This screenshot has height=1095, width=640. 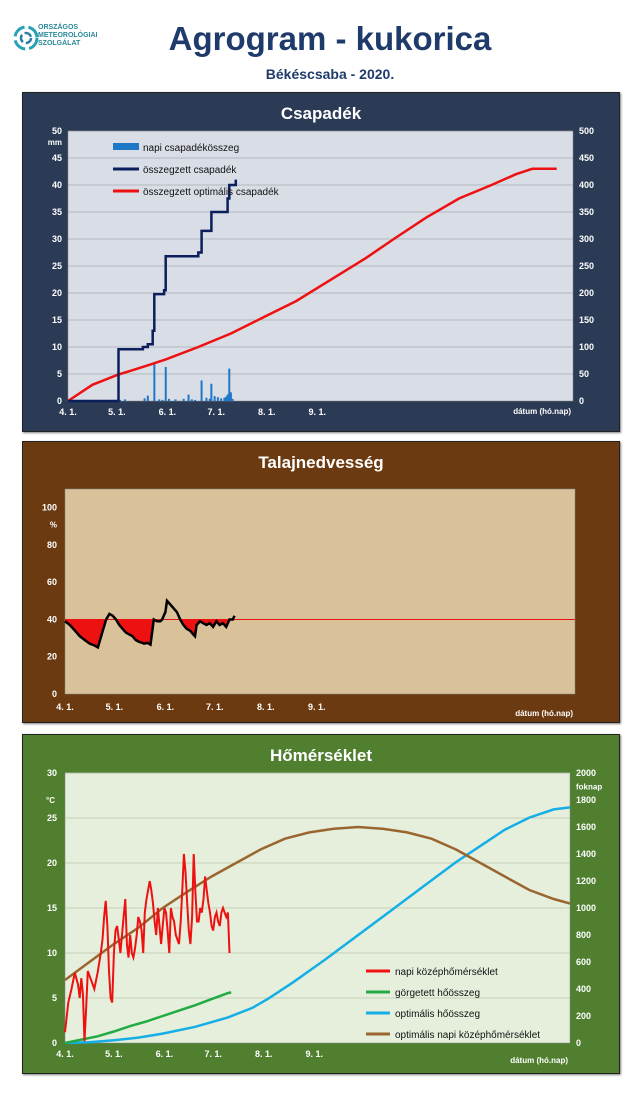 What do you see at coordinates (330, 38) in the screenshot?
I see `page-title: Agrogram - kukorica` at bounding box center [330, 38].